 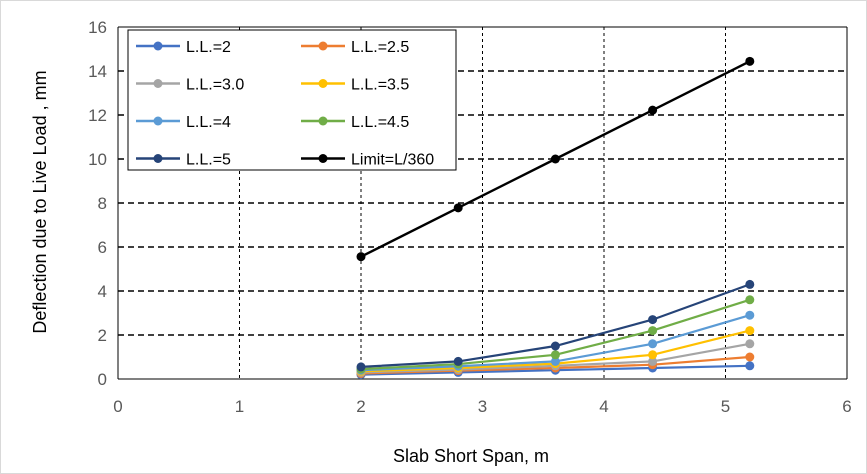 What do you see at coordinates (97, 115) in the screenshot?
I see `y-tick-label: 12` at bounding box center [97, 115].